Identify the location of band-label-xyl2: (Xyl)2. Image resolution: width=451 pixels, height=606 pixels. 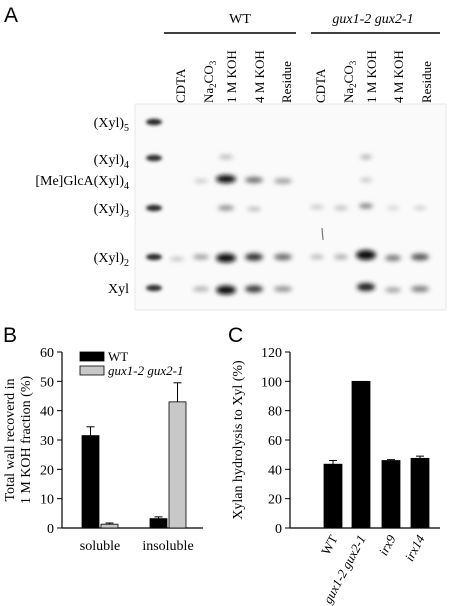
(111, 260).